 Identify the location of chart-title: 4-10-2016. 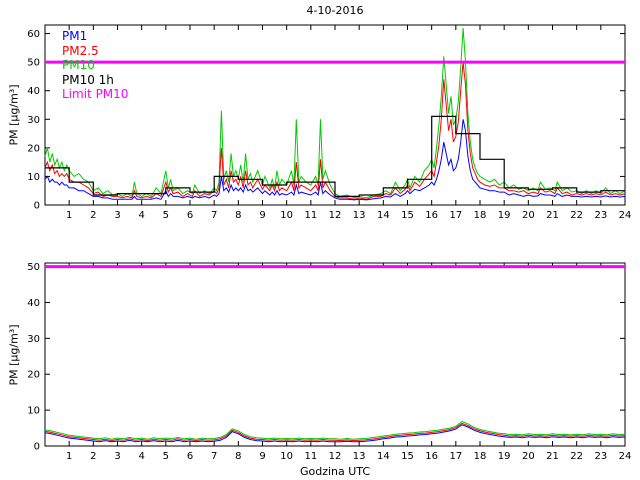
(335, 10).